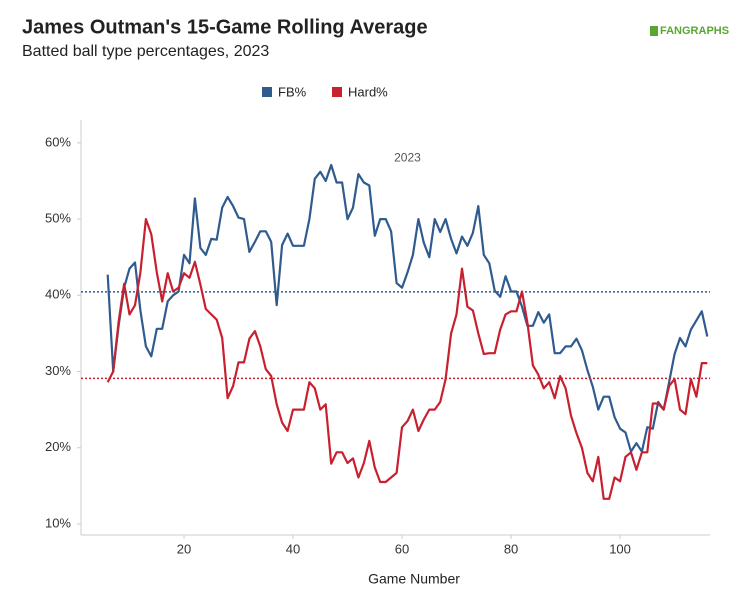  I want to click on chart-title: James Outman's 15-Game Rolling Average, so click(225, 27).